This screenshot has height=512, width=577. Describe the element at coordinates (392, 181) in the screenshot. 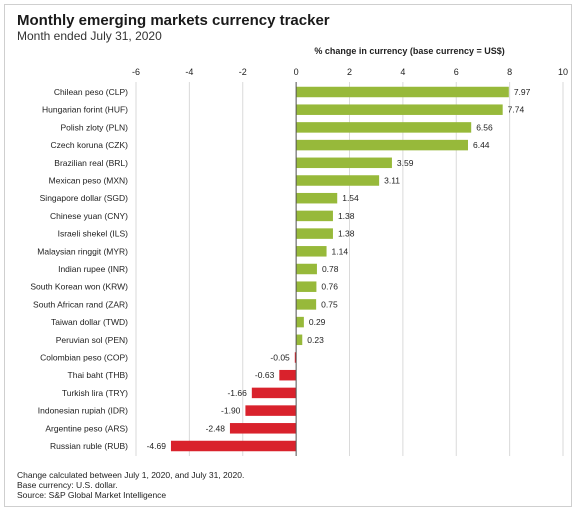

I see `value-label: 3.11` at that location.